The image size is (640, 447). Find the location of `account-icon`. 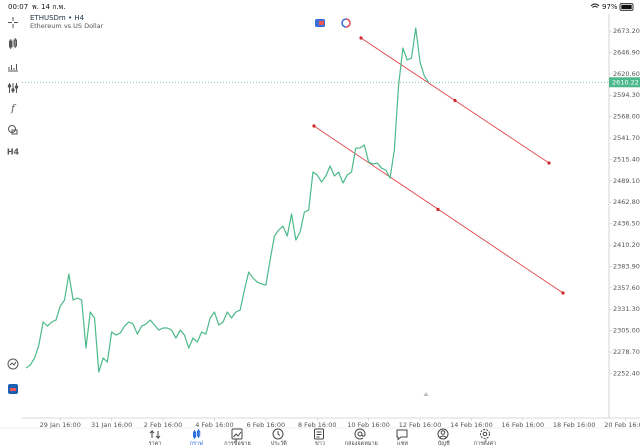

account-icon is located at coordinates (443, 434).